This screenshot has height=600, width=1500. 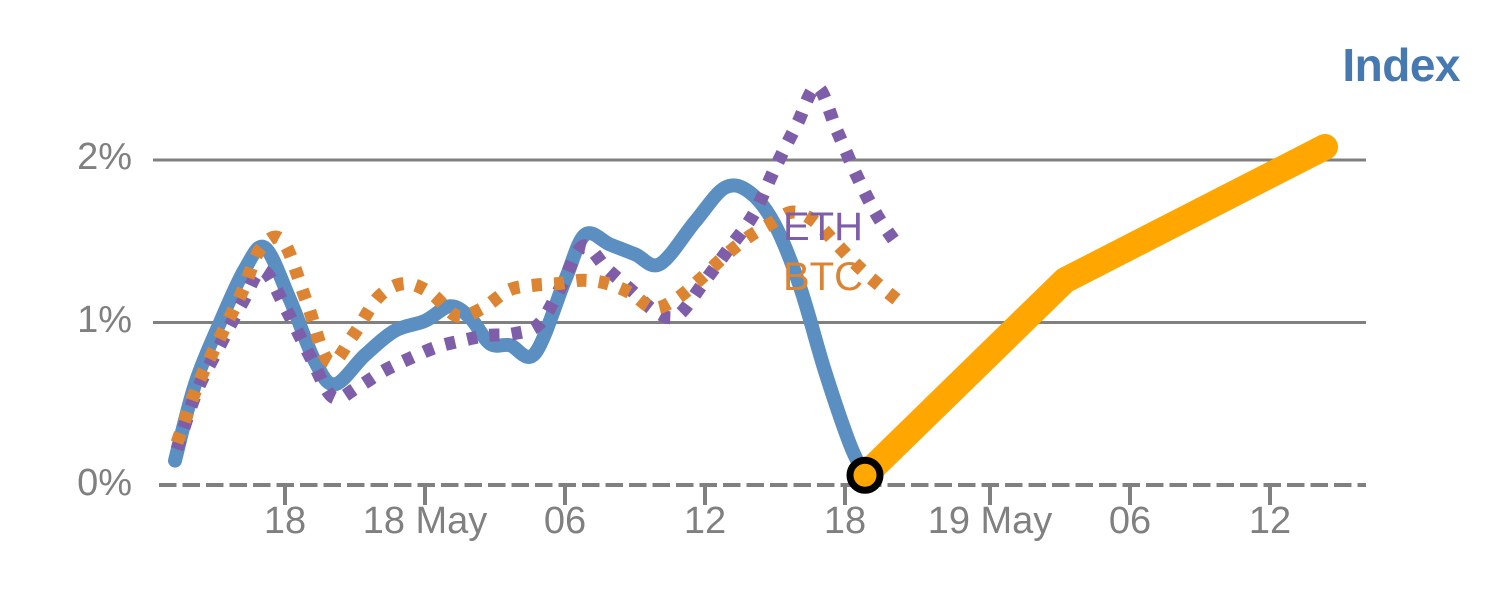 What do you see at coordinates (1401, 65) in the screenshot?
I see `chart-title: Index` at bounding box center [1401, 65].